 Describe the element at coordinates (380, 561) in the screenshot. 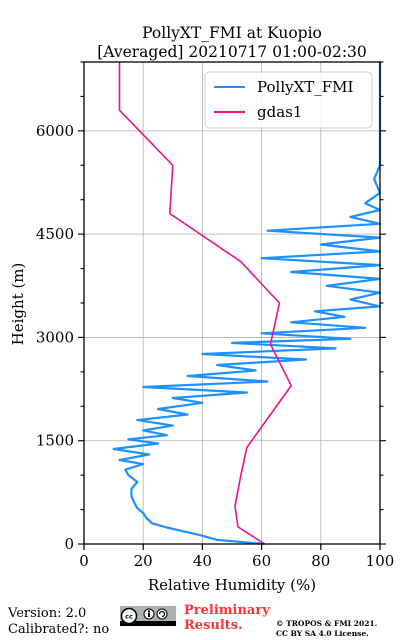

I see `x-tick-label: 100` at that location.